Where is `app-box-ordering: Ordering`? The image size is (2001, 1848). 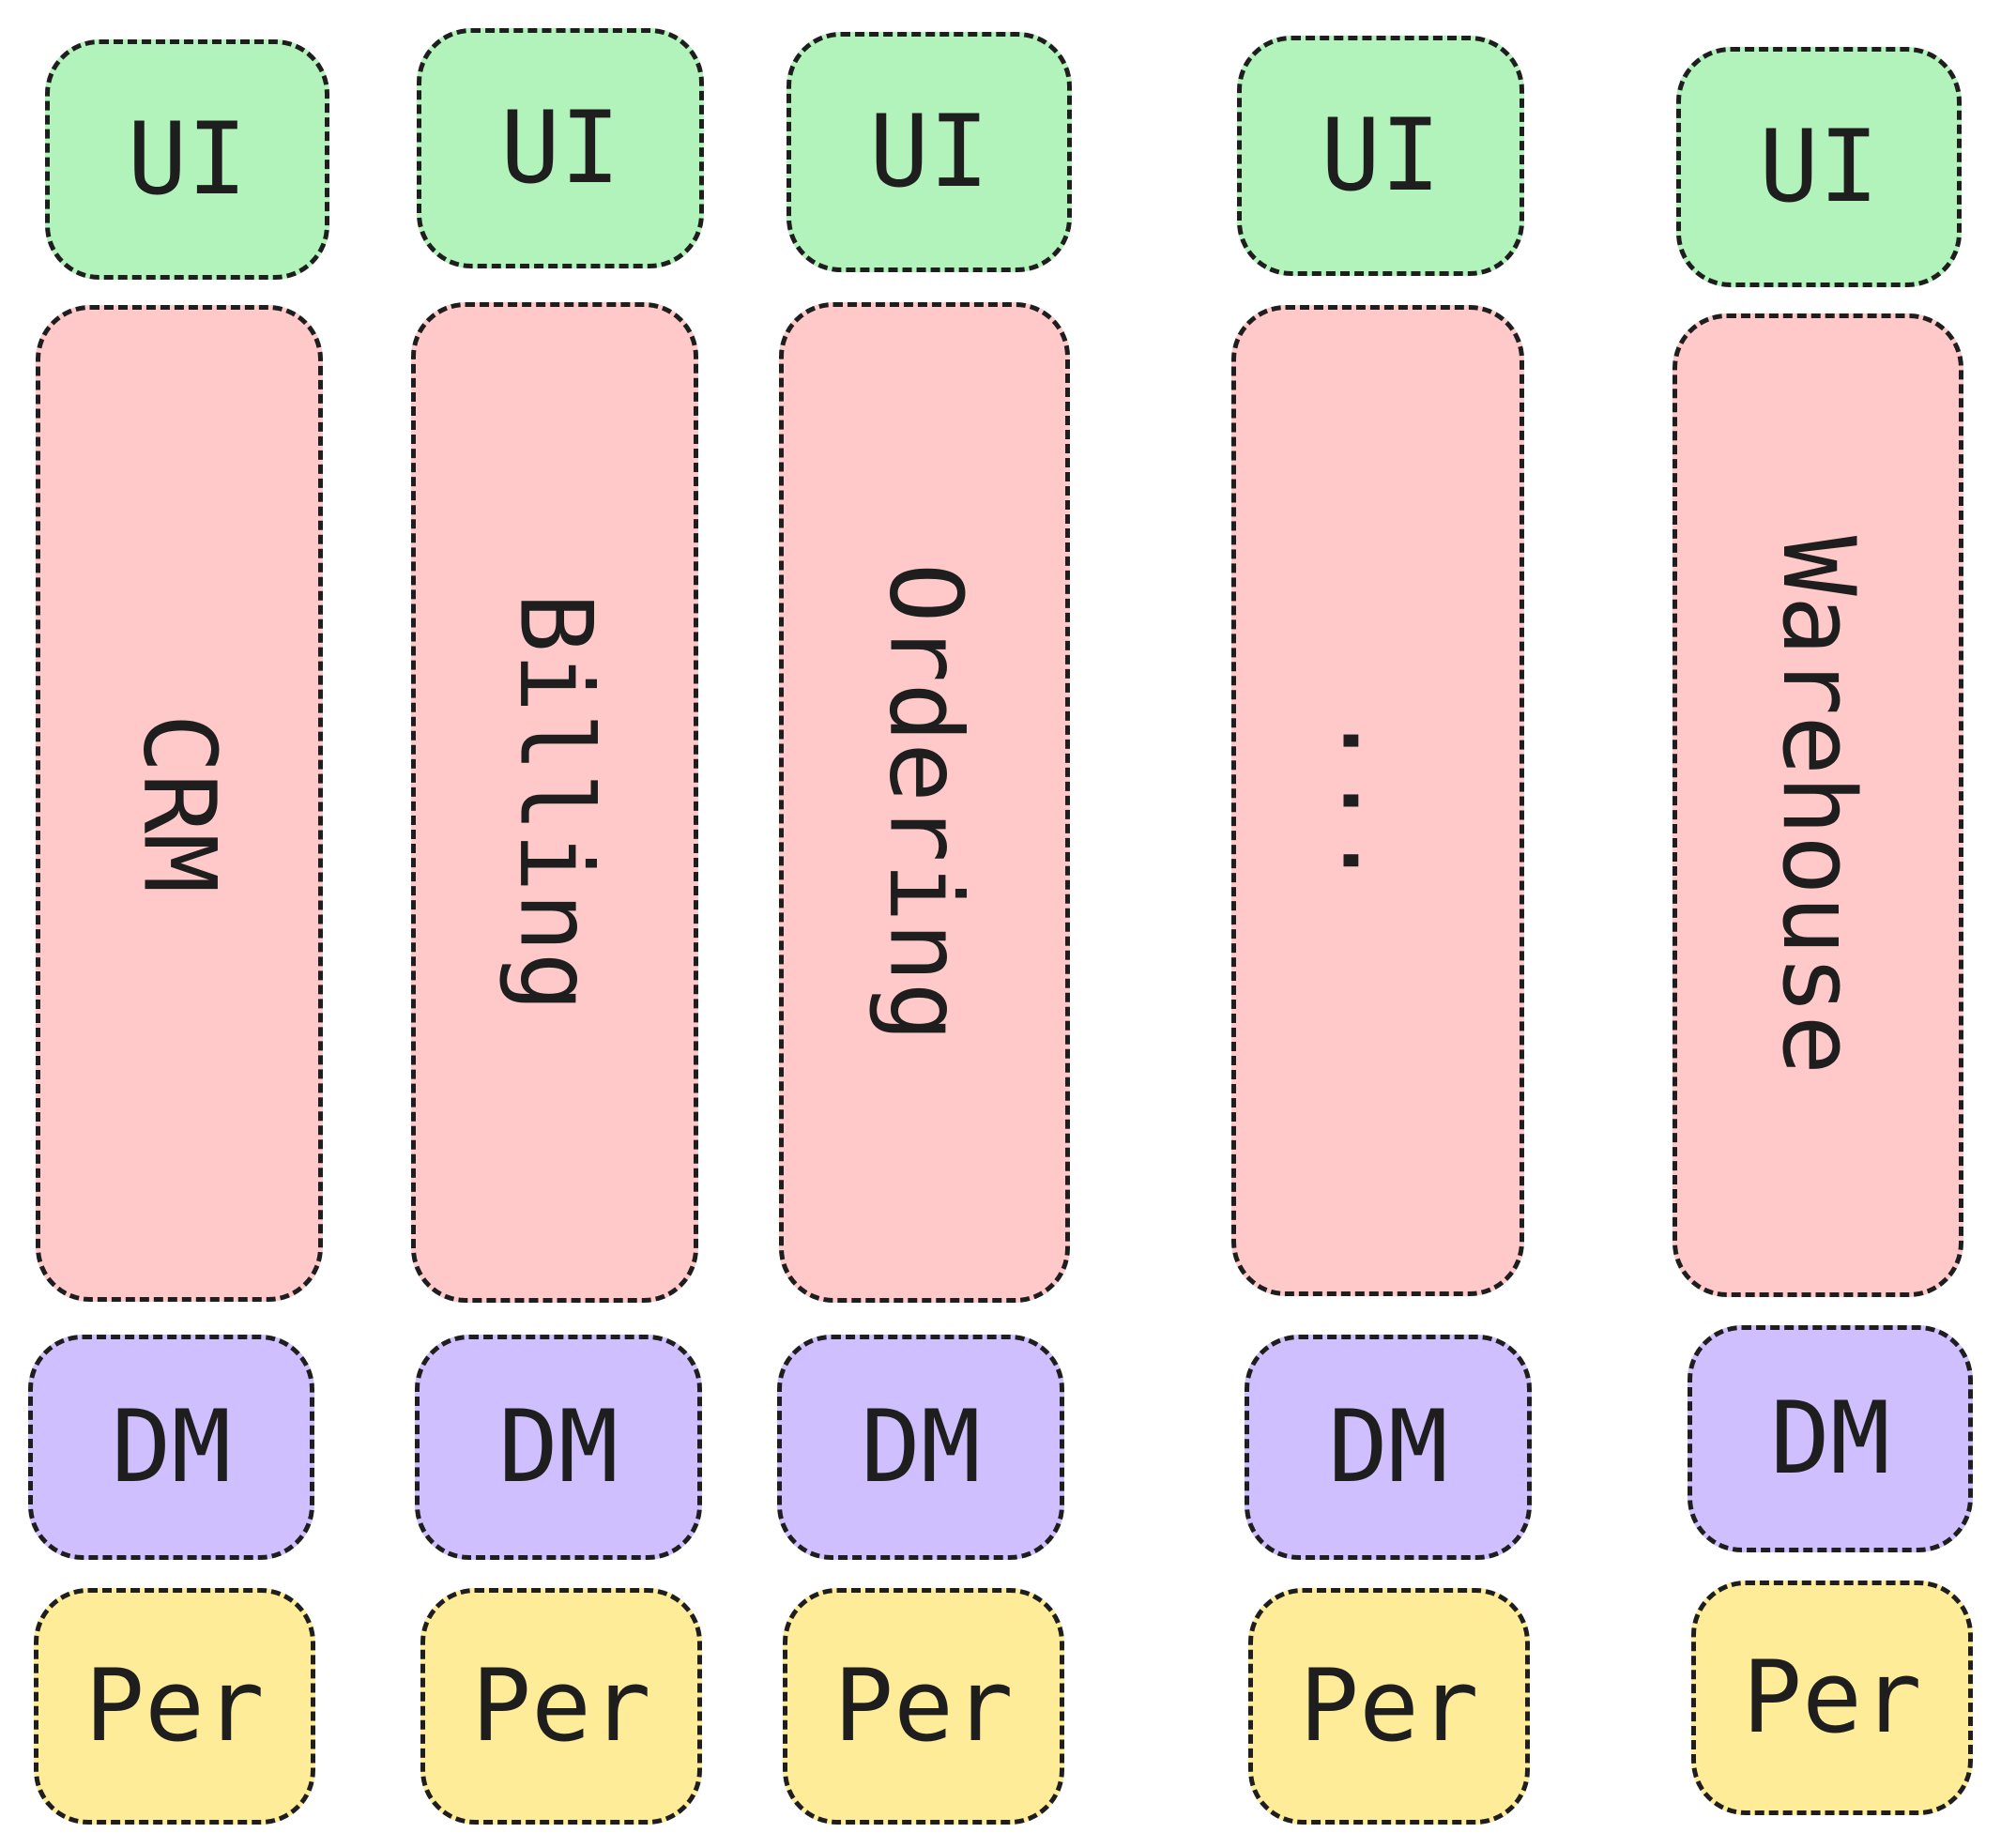
app-box-ordering: Ordering is located at coordinates (924, 802).